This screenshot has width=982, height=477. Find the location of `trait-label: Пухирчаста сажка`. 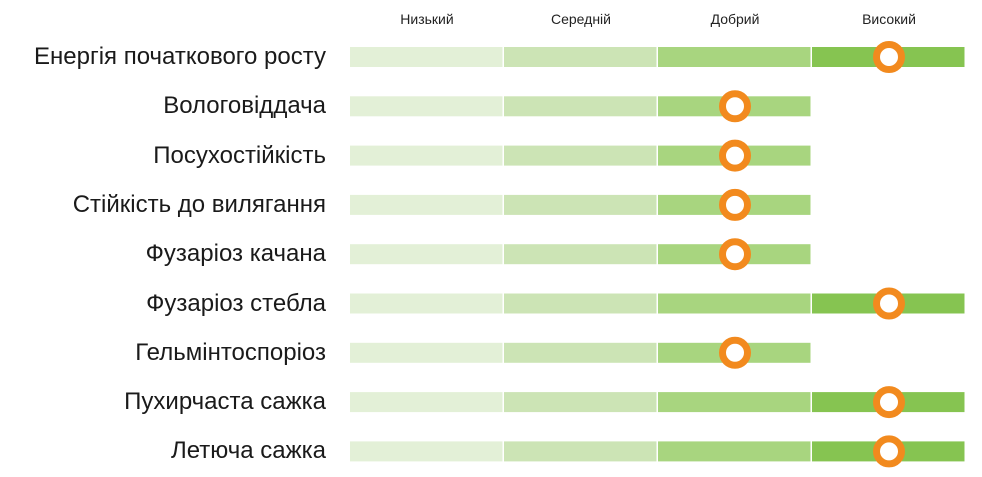

trait-label: Пухирчаста сажка is located at coordinates (225, 402).